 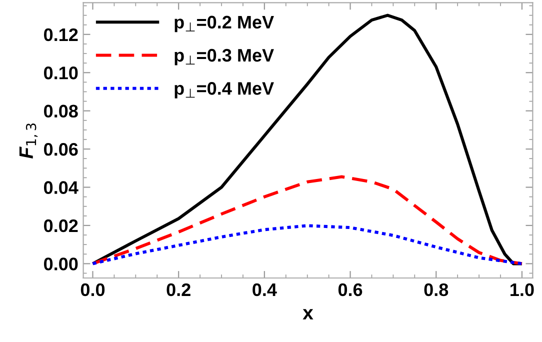 What do you see at coordinates (264, 289) in the screenshot?
I see `x-tick-label: 0.4` at bounding box center [264, 289].